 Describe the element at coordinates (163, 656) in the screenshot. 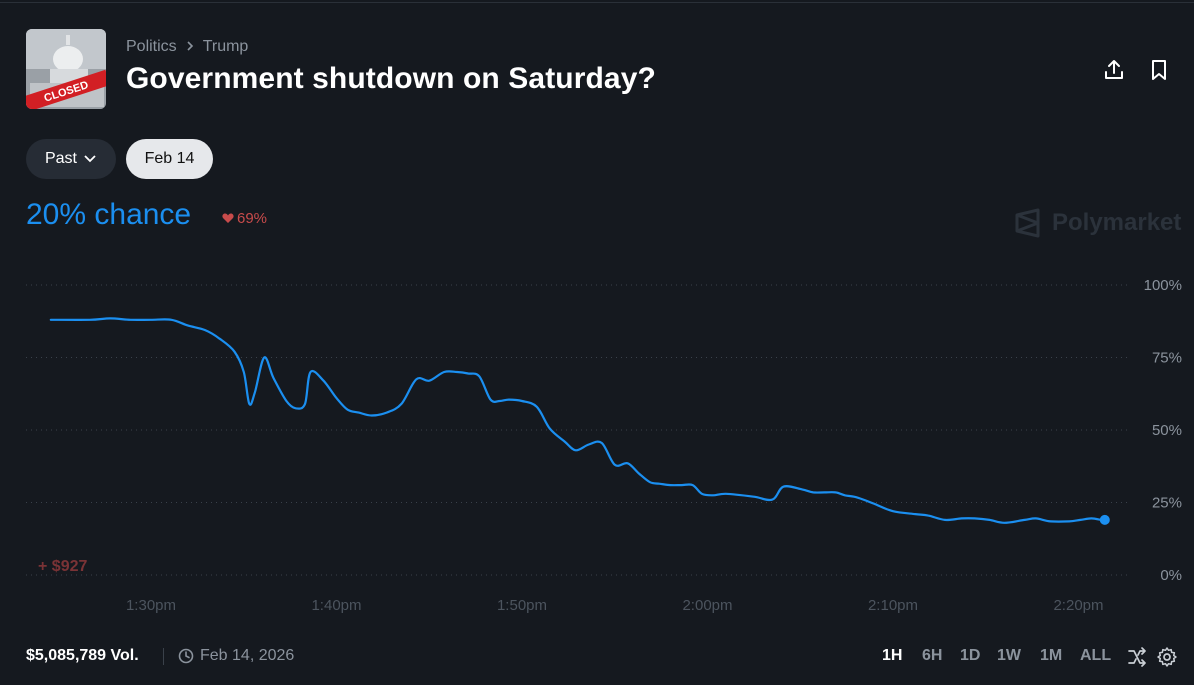

I see `footer-divider` at that location.